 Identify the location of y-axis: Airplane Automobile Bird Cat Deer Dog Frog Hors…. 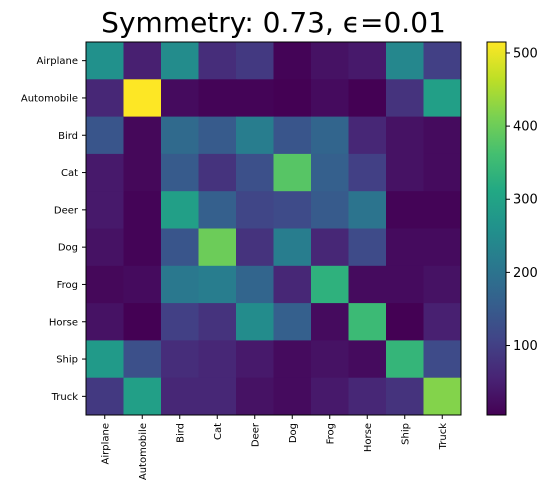
(53, 229).